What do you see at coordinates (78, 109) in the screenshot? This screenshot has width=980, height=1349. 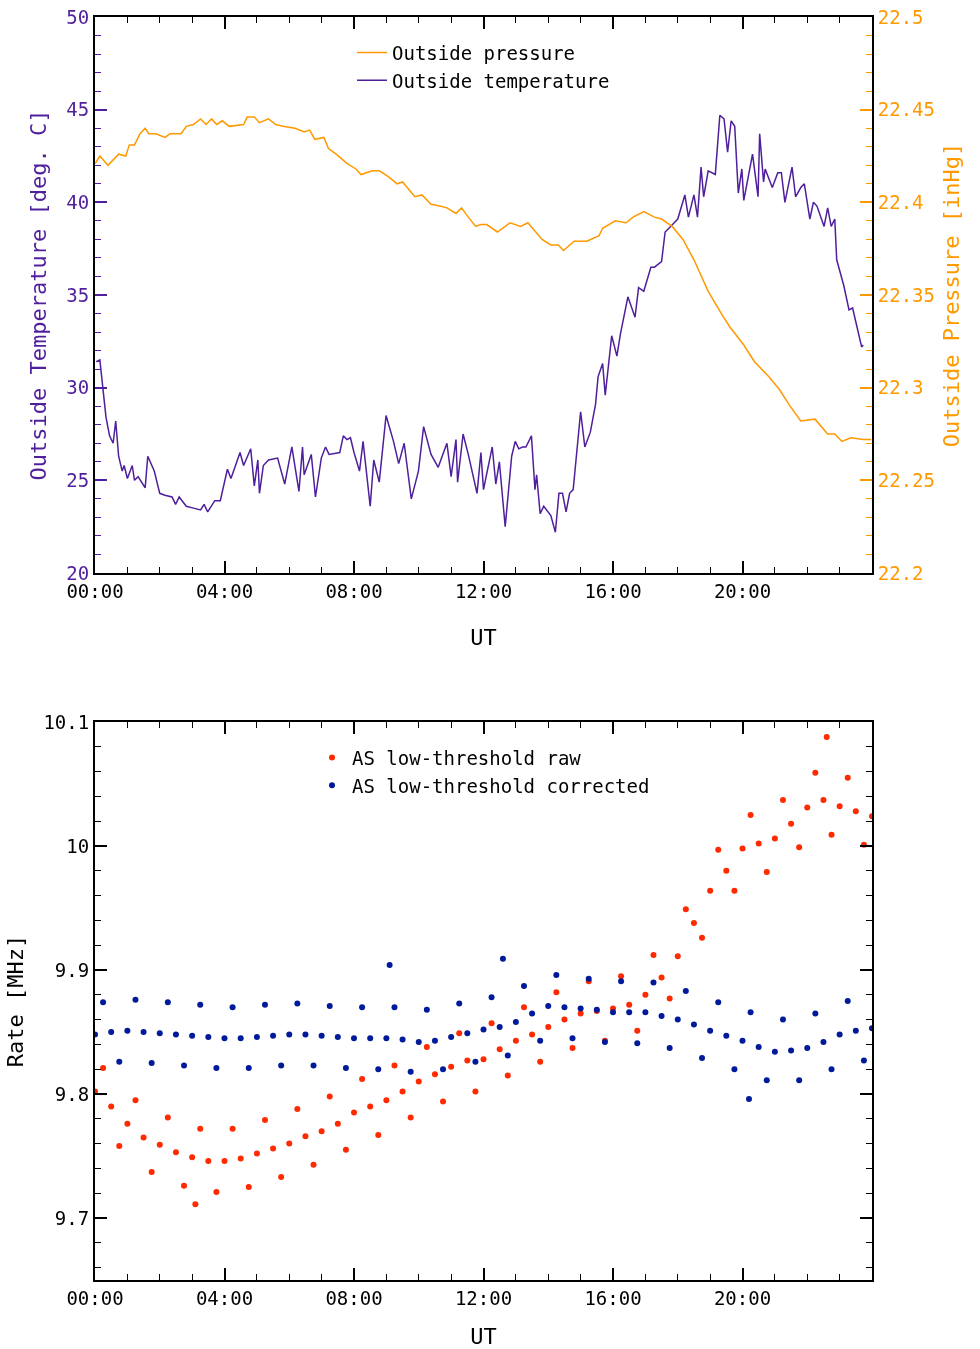 I see `y-tick-label: 45` at bounding box center [78, 109].